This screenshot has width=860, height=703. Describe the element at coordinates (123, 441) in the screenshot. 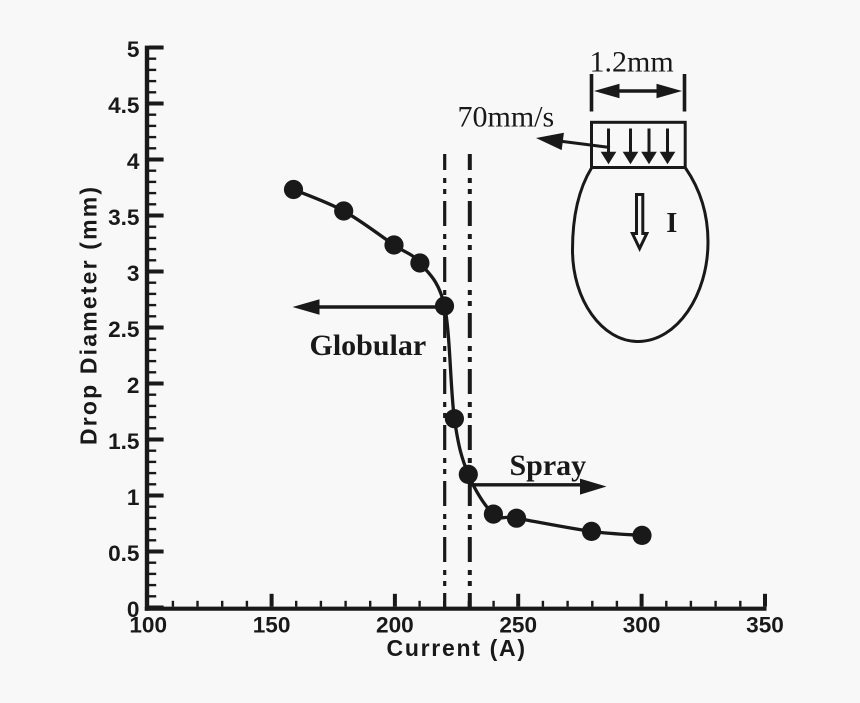

I see `svg-text: 1.5` at that location.